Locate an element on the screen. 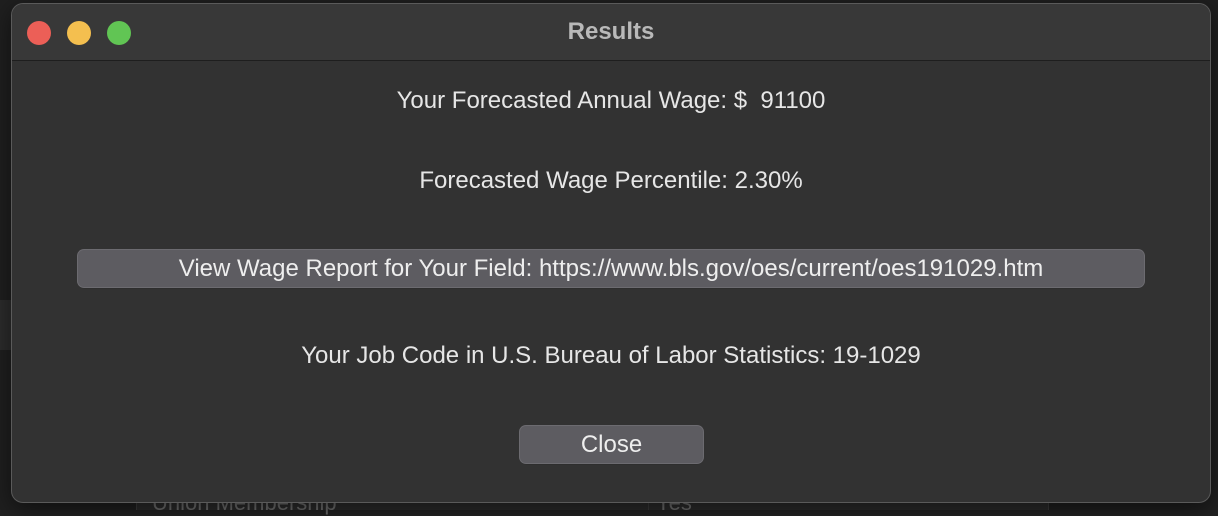  background-sidebar-edge is located at coordinates (6, 325).